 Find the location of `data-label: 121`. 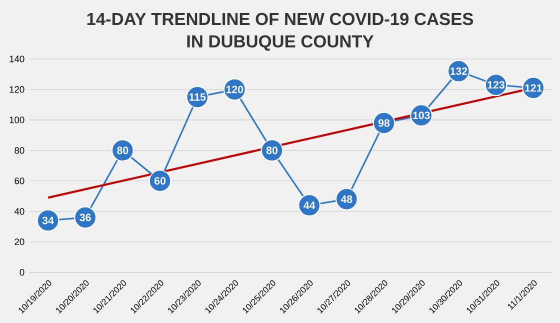

data-label: 121 is located at coordinates (533, 88).